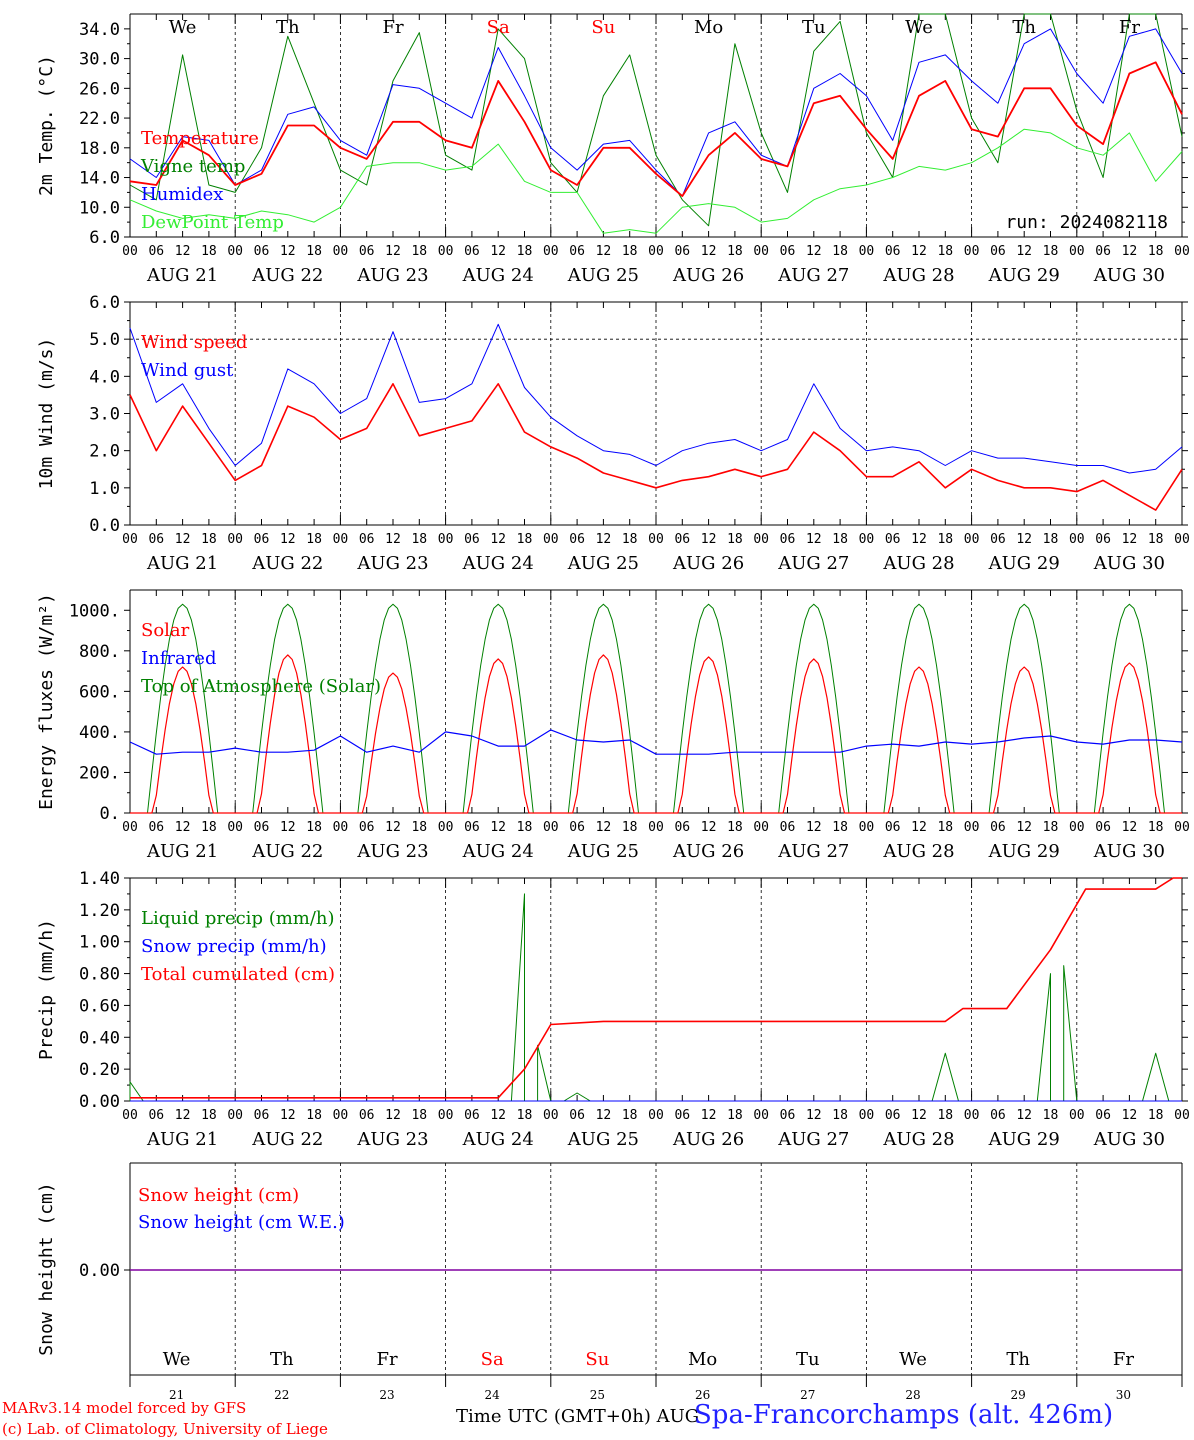 The height and width of the screenshot is (1440, 1194). I want to click on legend-snow-height: Snow height (cm), so click(218, 1195).